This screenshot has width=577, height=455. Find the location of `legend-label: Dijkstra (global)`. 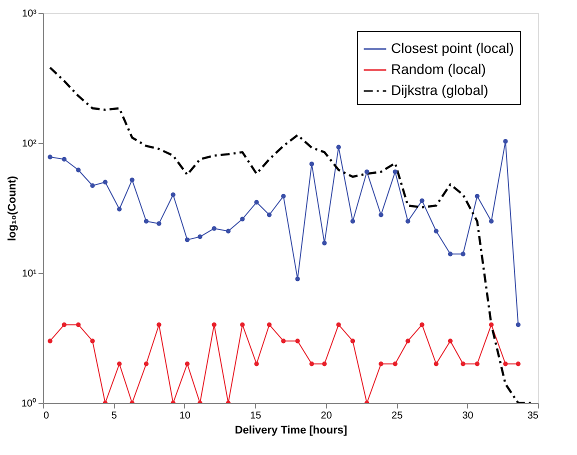

legend-label: Dijkstra (global) is located at coordinates (439, 90).